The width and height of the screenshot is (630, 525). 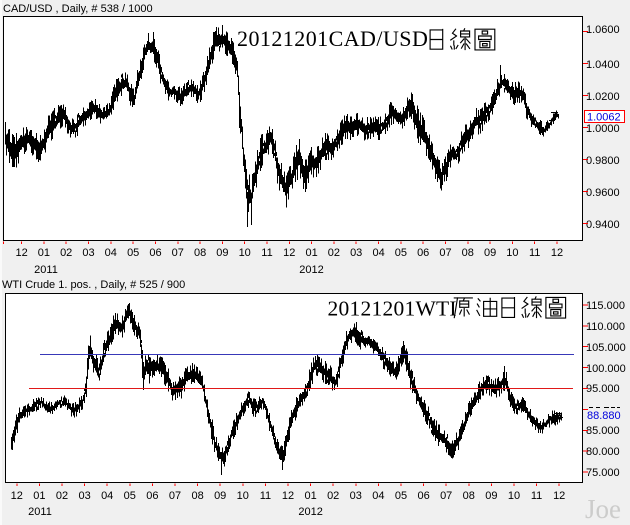 I want to click on svg-text: 20121201CAD/USD, so click(x=332, y=38).